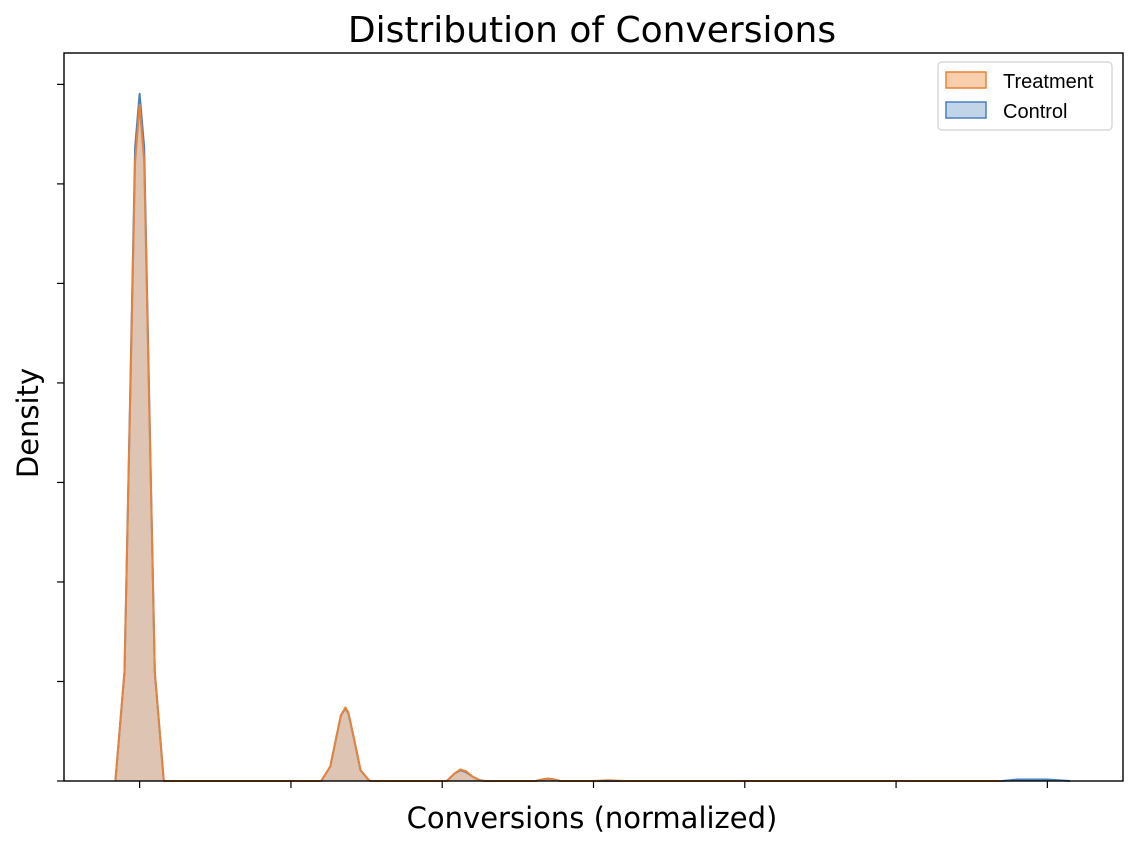 The image size is (1134, 844). Describe the element at coordinates (592, 30) in the screenshot. I see `chart-title: Distribution of Conversions` at that location.